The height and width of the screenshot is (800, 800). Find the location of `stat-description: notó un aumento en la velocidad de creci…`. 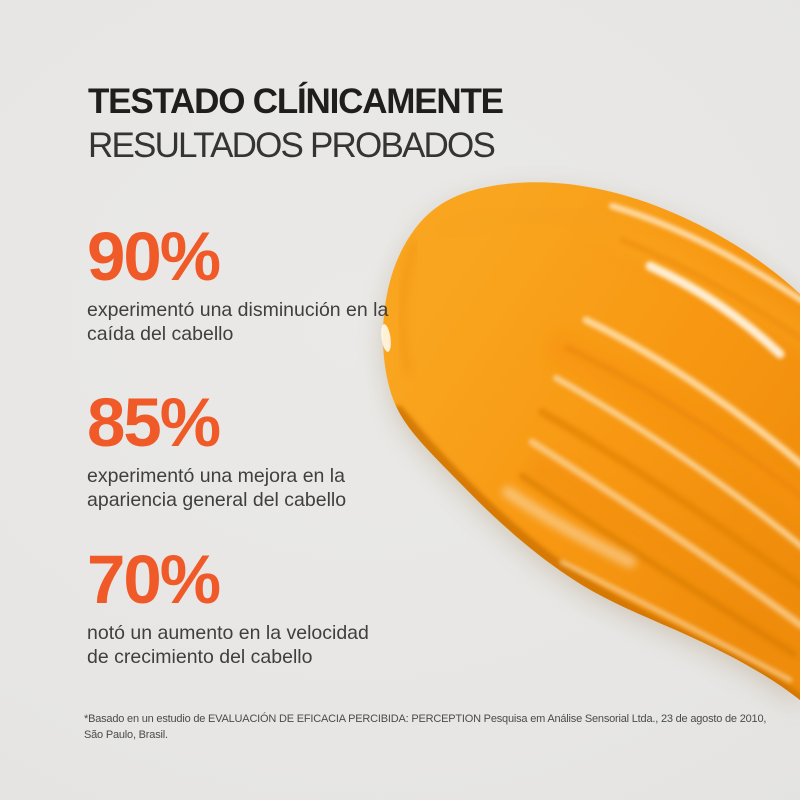

stat-description: notó un aumento en la velocidad de creci… is located at coordinates (228, 645).